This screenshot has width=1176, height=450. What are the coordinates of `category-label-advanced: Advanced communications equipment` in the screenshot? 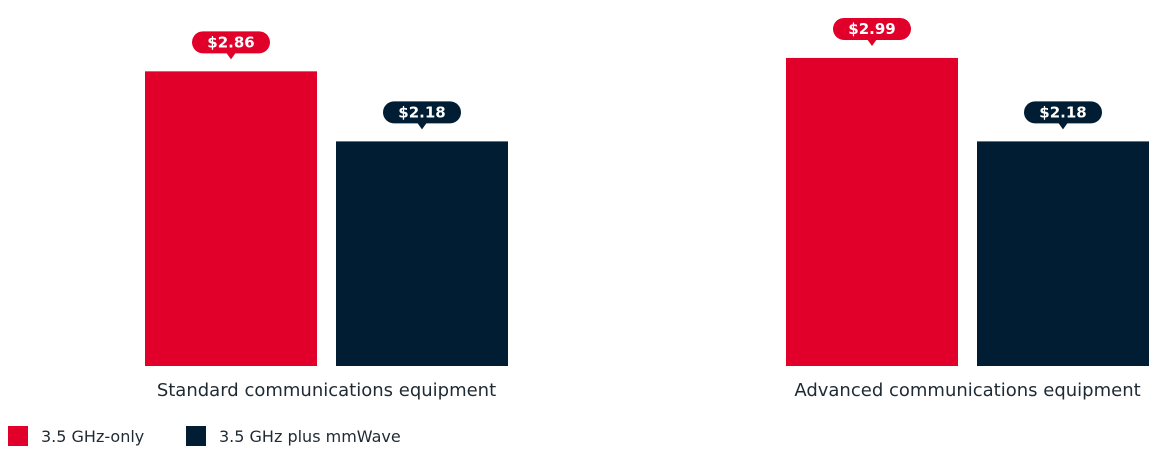 It's located at (967, 390).